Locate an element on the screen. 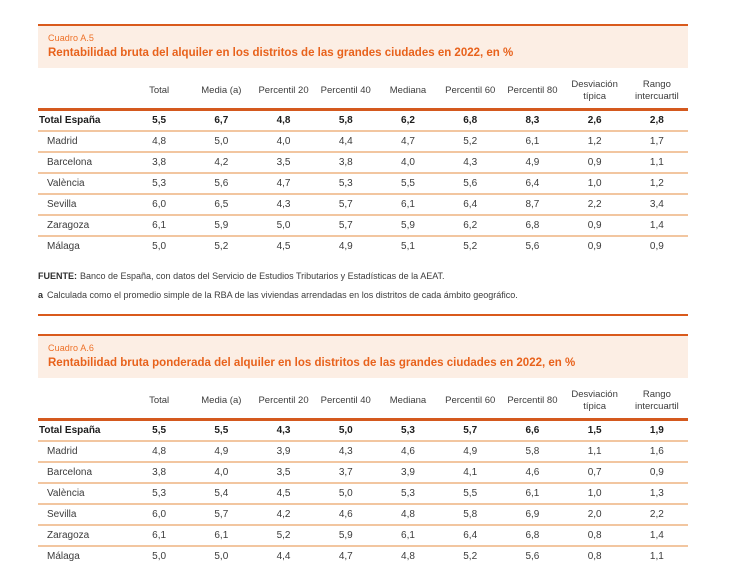 Image resolution: width=746 pixels, height=579 pixels. cell-value: 1,9 is located at coordinates (656, 430).